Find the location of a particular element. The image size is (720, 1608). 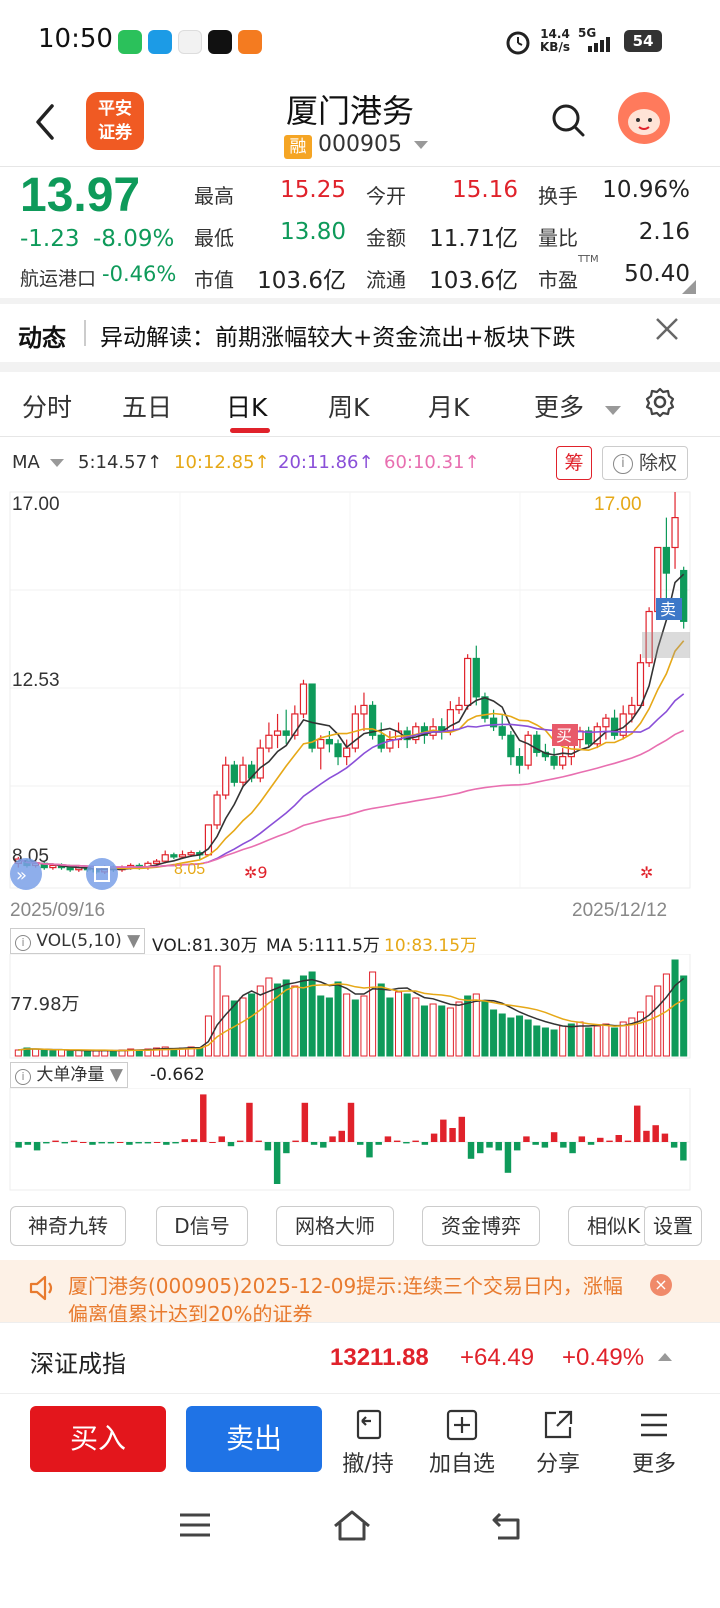

tool-similar-k: 相似K is located at coordinates (608, 1226).